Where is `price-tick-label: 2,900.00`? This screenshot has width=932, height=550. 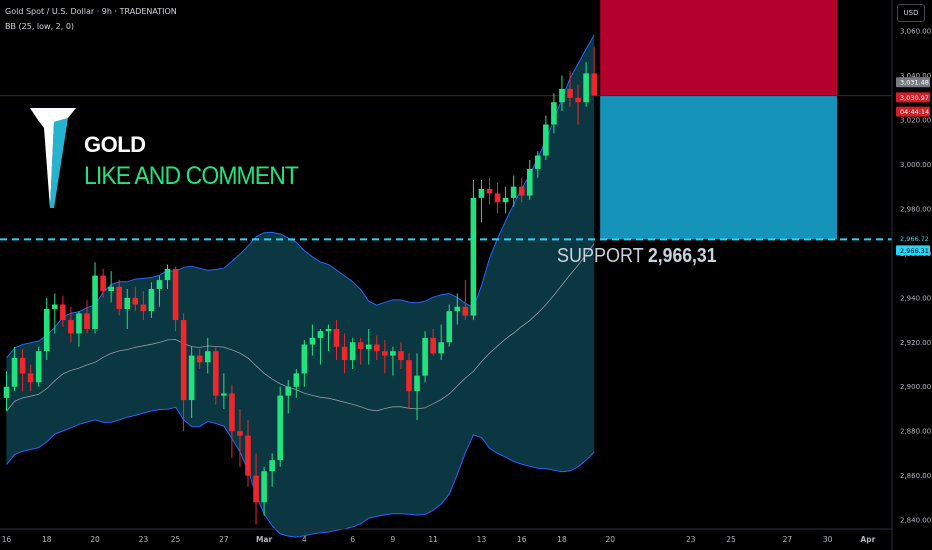
price-tick-label: 2,900.00 is located at coordinates (915, 387).